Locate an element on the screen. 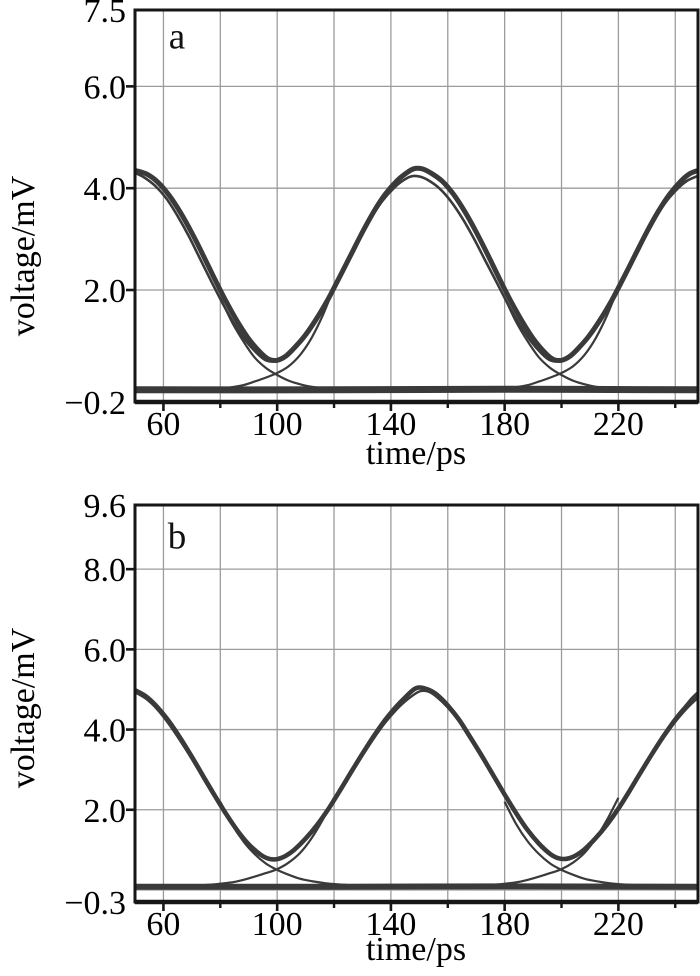  panel-label-a: a is located at coordinates (177, 37).